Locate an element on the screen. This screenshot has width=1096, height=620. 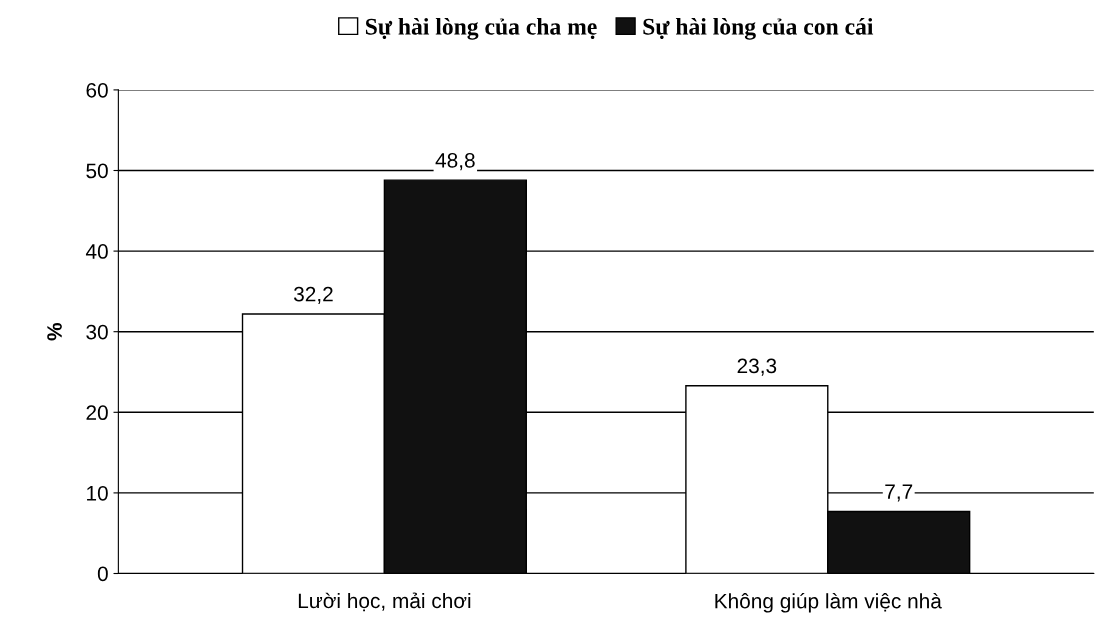
legend-label: Sự hài lòng của con cái is located at coordinates (758, 29).